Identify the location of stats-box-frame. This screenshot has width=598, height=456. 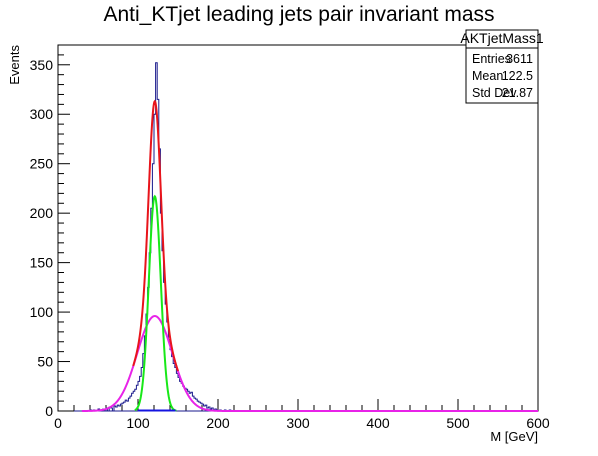
(502, 66).